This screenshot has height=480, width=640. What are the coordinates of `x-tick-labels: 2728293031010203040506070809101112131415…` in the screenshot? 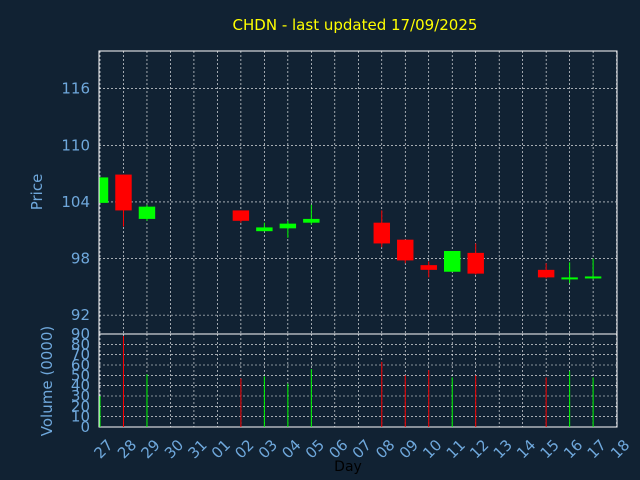 It's located at (361, 449).